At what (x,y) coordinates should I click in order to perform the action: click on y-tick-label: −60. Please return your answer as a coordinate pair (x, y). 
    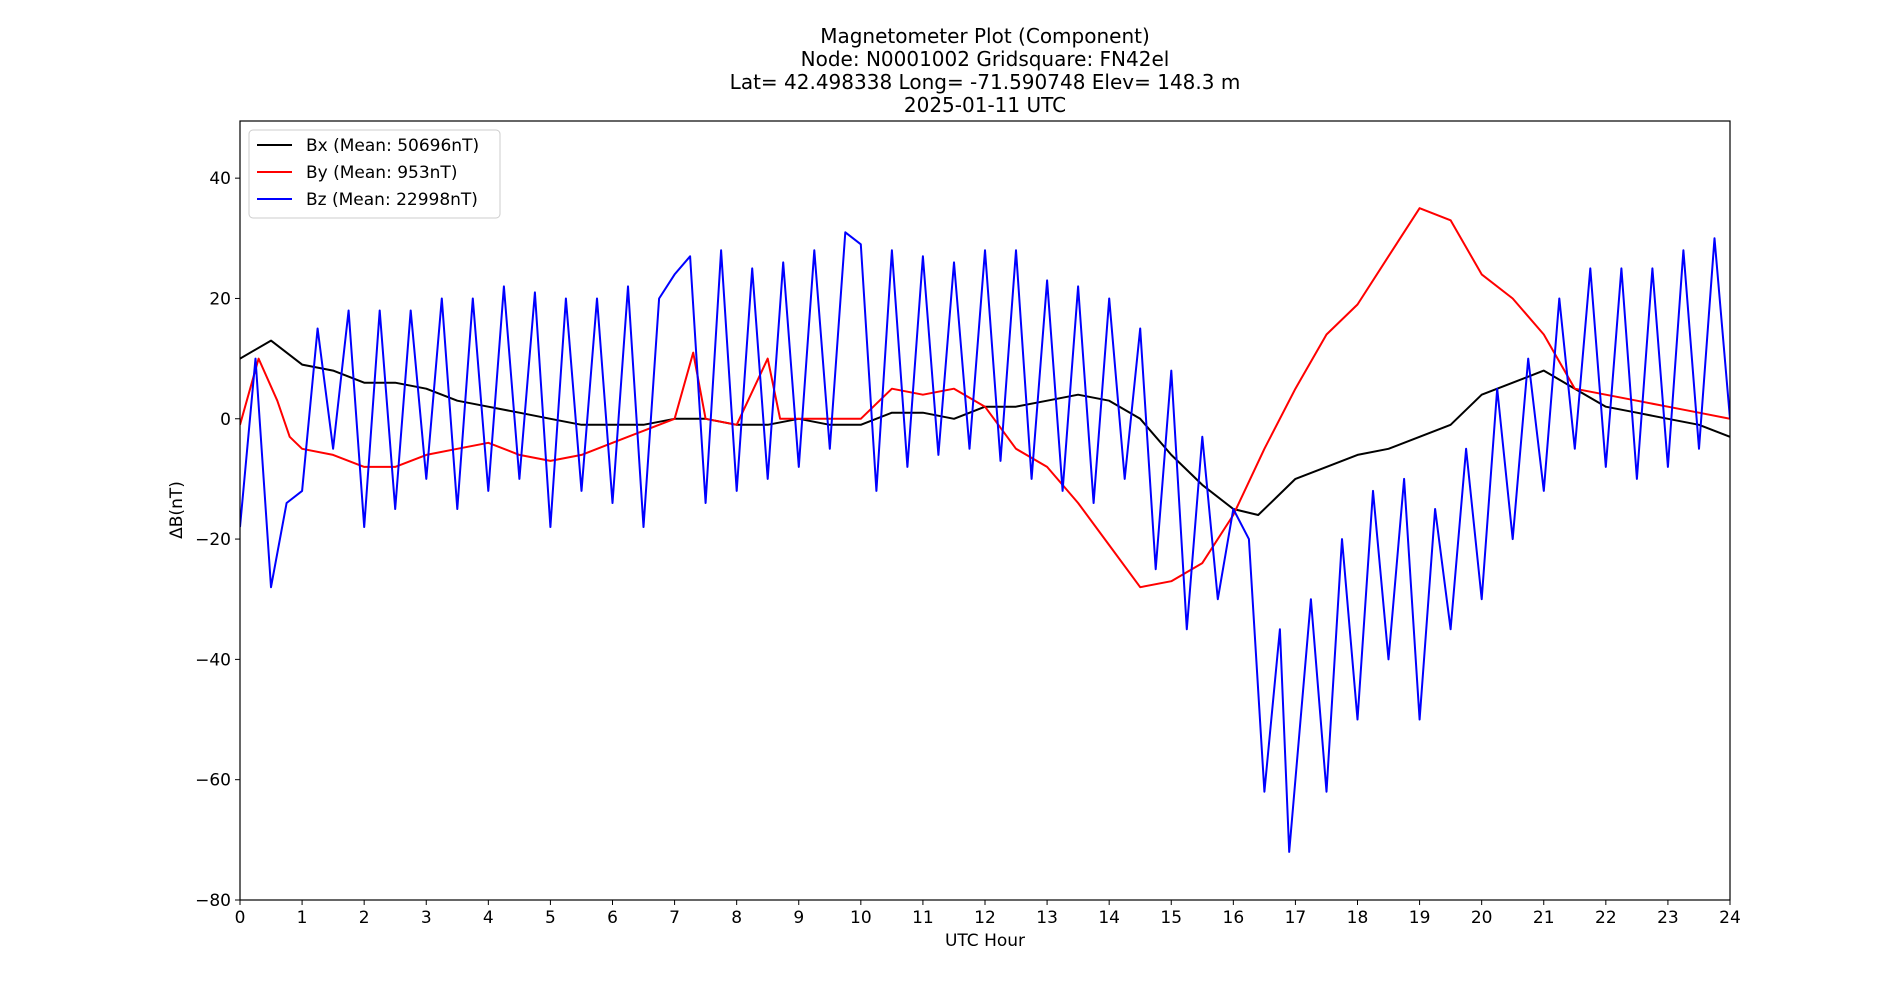
    Looking at the image, I should click on (213, 781).